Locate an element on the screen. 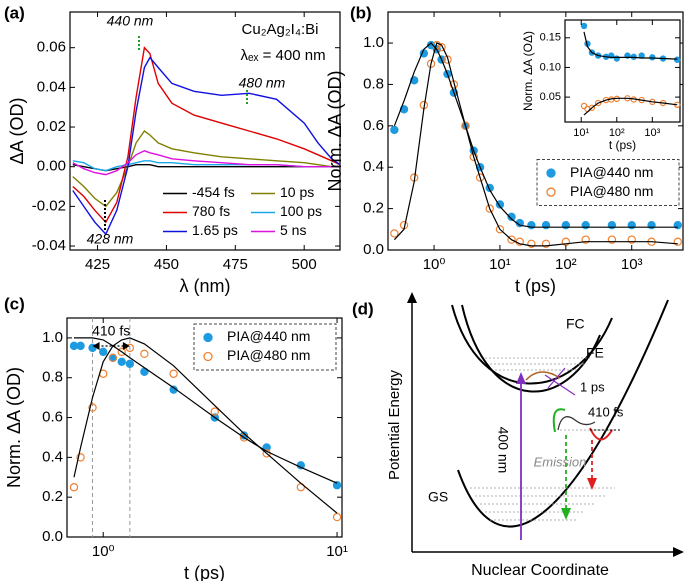 The height and width of the screenshot is (581, 687). legend-label: 100 ps is located at coordinates (301, 211).